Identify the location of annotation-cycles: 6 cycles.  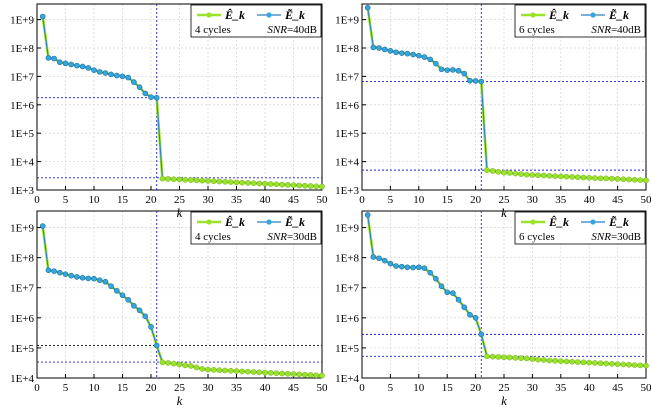
(537, 237).